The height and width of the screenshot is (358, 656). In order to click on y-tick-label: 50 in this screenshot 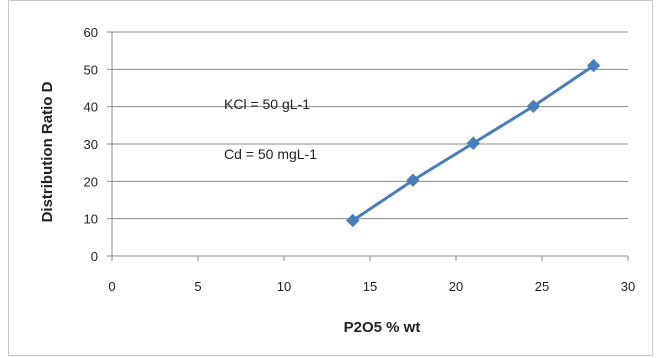, I will do `click(91, 69)`.